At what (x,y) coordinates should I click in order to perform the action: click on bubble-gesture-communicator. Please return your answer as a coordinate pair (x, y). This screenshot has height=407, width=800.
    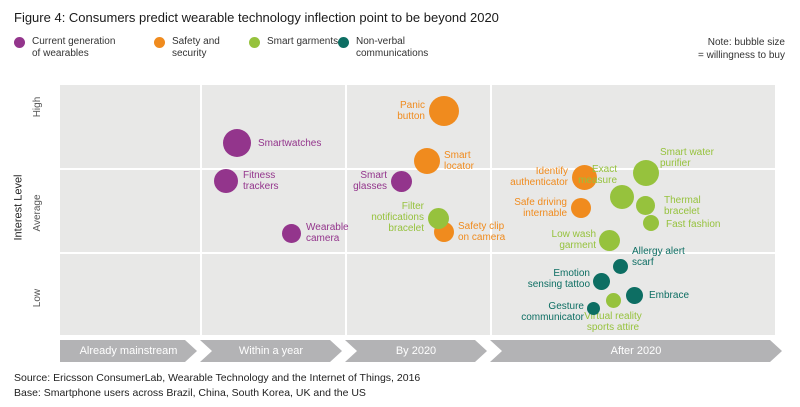
    Looking at the image, I should click on (593, 308).